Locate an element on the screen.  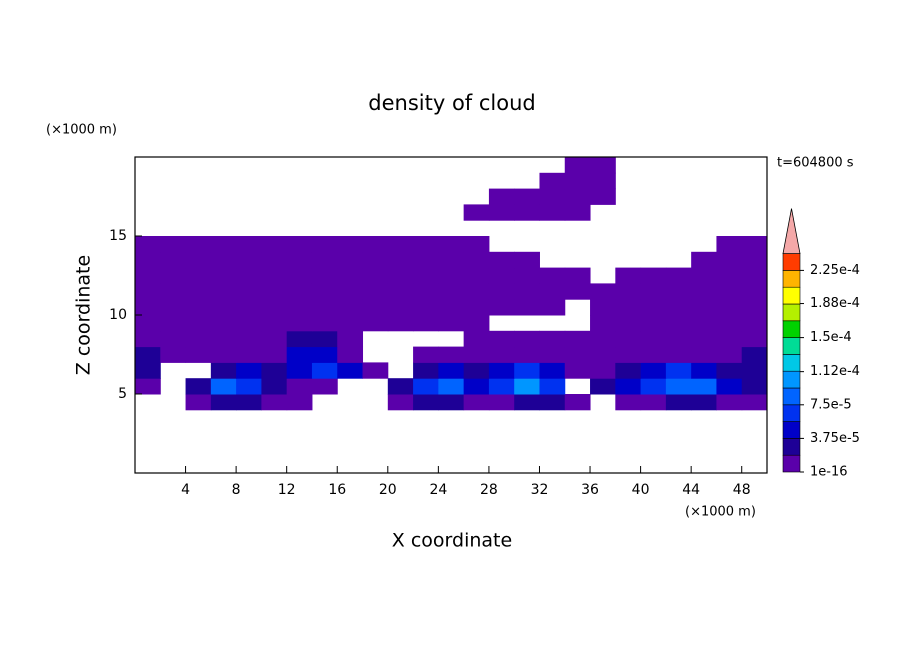
x-tick-label: 4 is located at coordinates (185, 490).